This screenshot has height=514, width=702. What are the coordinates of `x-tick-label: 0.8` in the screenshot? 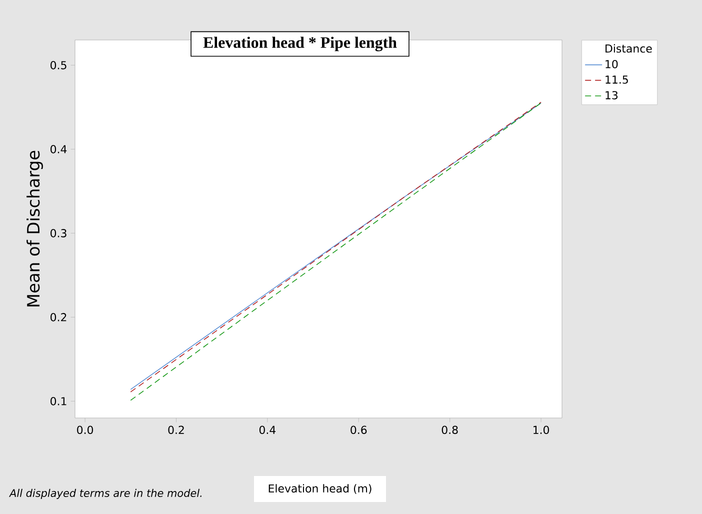 It's located at (450, 430).